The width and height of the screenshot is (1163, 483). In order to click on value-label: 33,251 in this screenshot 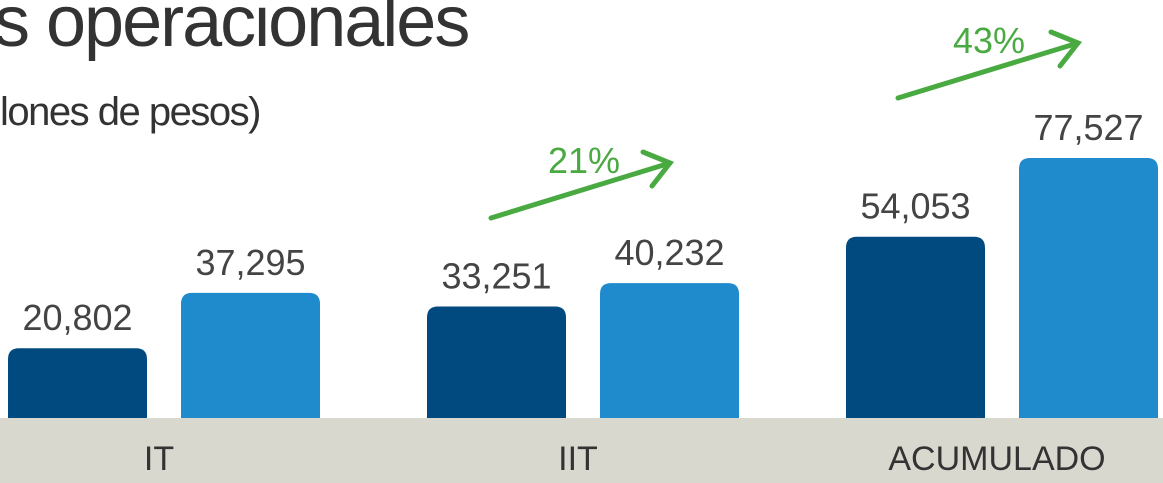, I will do `click(496, 275)`.